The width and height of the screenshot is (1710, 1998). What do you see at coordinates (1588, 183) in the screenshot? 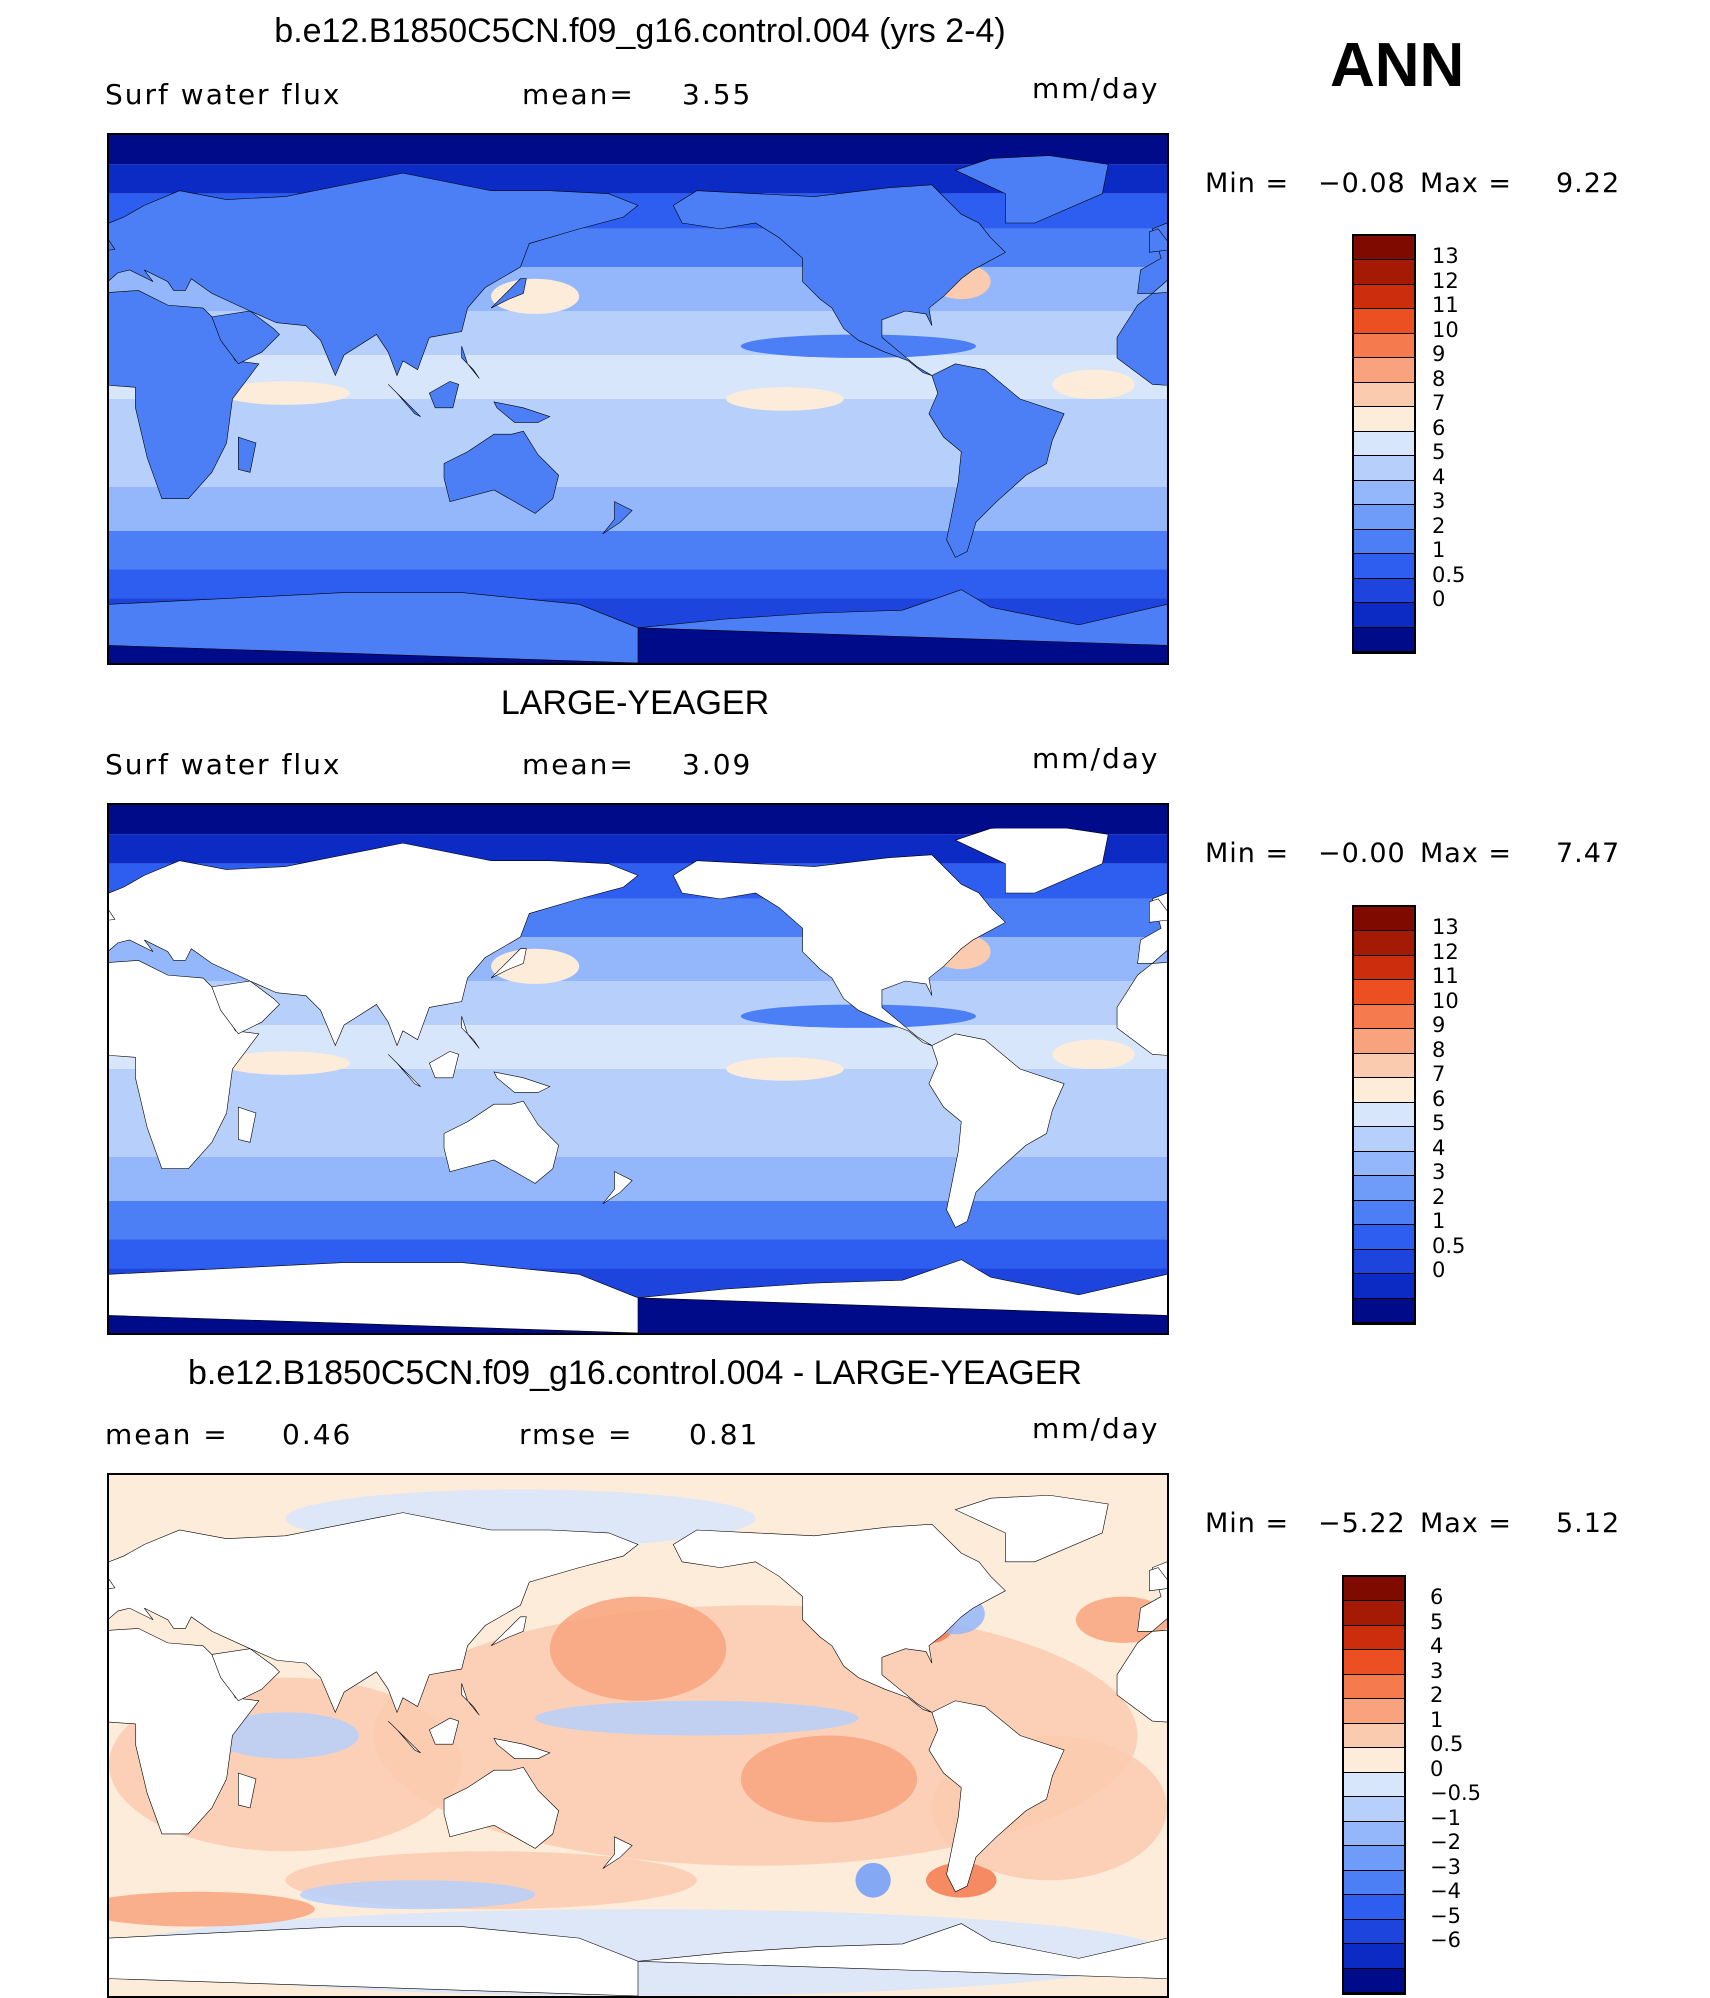
I see `panel1-max-value: 9.22` at bounding box center [1588, 183].